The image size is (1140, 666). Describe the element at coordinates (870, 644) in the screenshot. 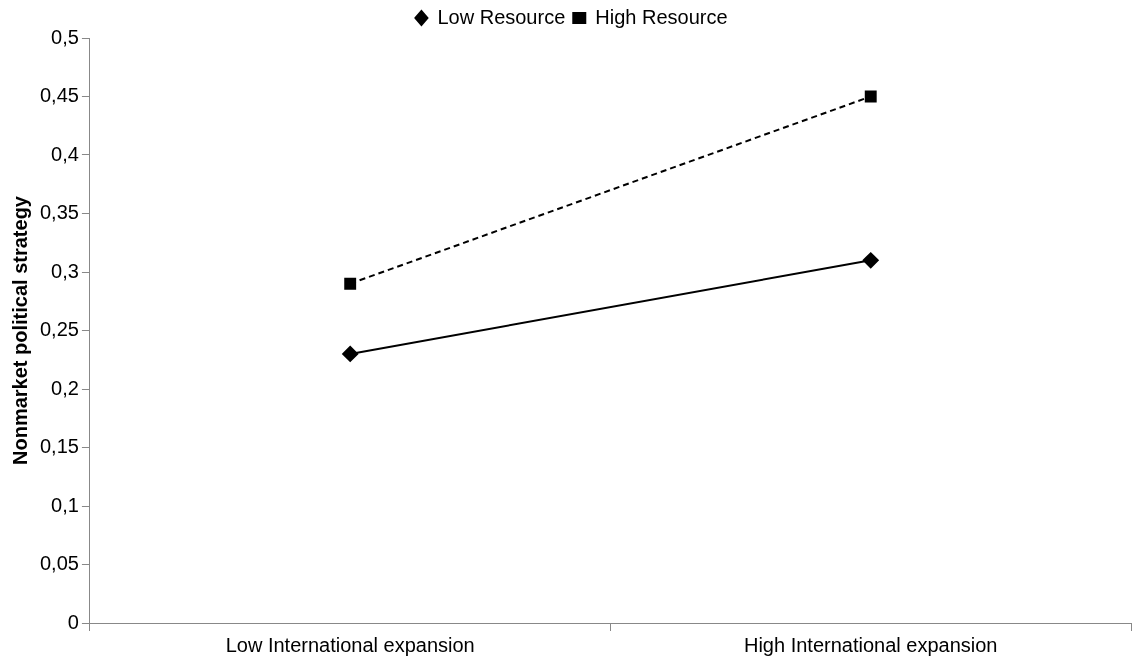

I see `x-tick-label: High International expansion` at that location.